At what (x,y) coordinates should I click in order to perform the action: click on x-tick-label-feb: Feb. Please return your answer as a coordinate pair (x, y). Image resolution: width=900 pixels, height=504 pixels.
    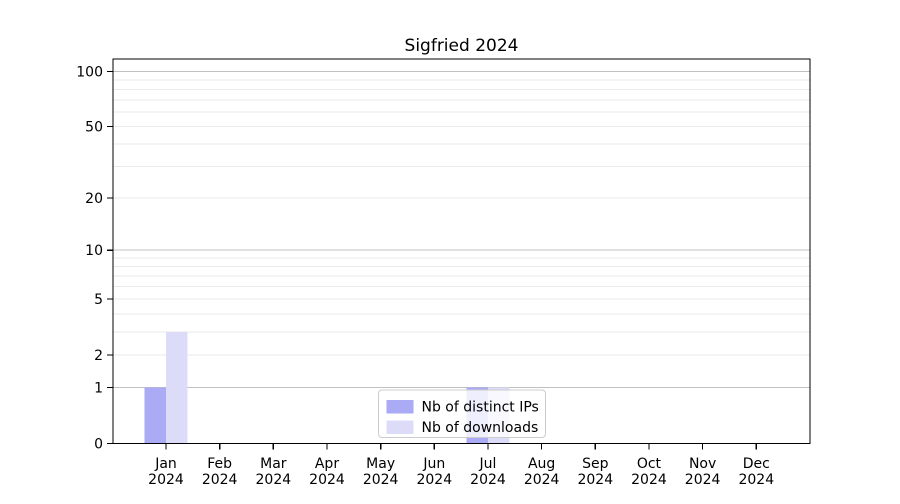
    Looking at the image, I should click on (219, 464).